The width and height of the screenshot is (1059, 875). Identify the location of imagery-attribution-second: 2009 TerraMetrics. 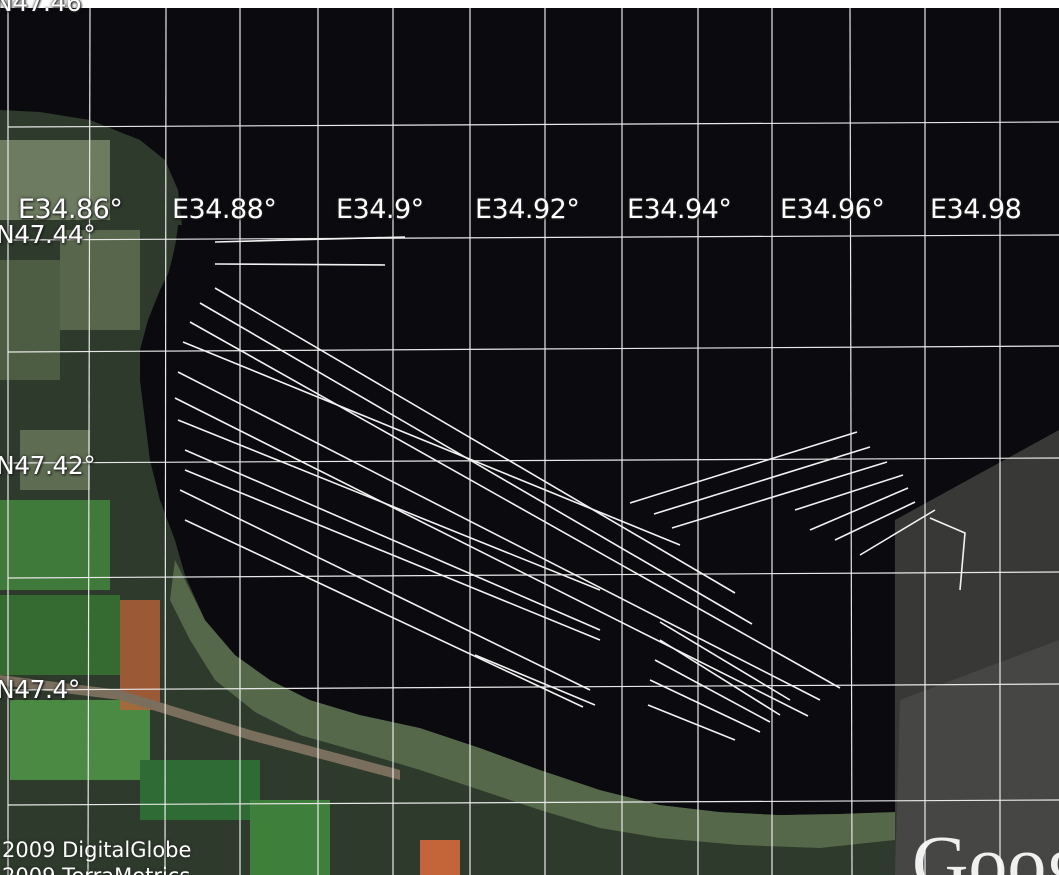
(96, 870).